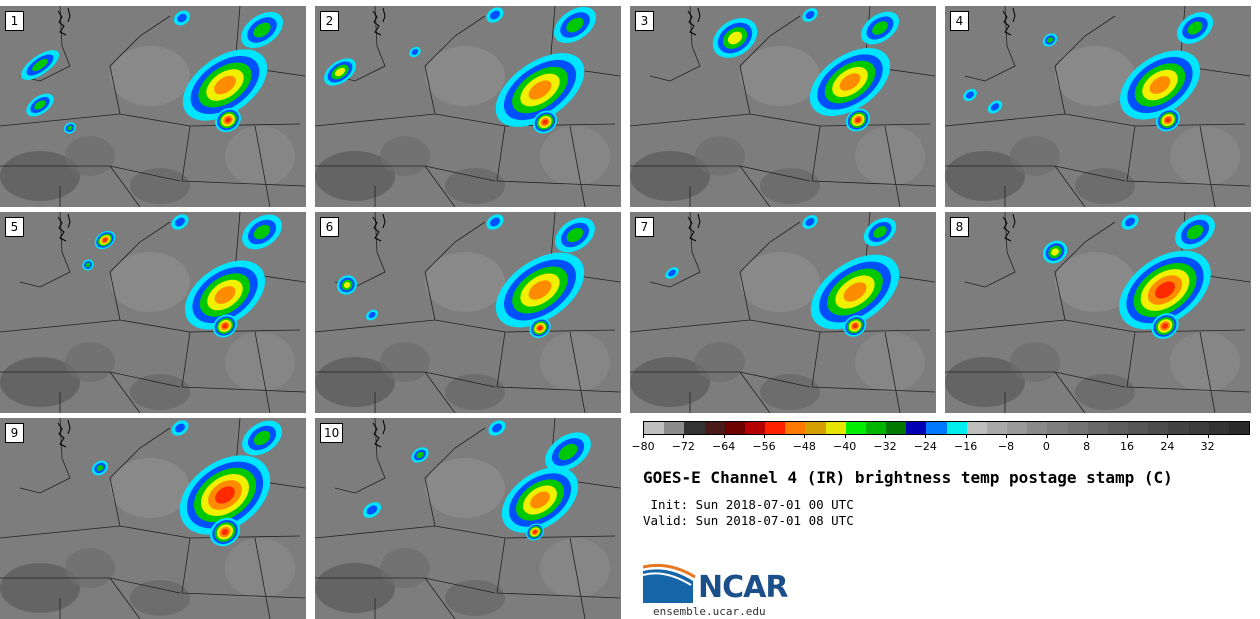 The height and width of the screenshot is (619, 1260). Describe the element at coordinates (1006, 446) in the screenshot. I see `colorbar-tick-label: −8` at that location.